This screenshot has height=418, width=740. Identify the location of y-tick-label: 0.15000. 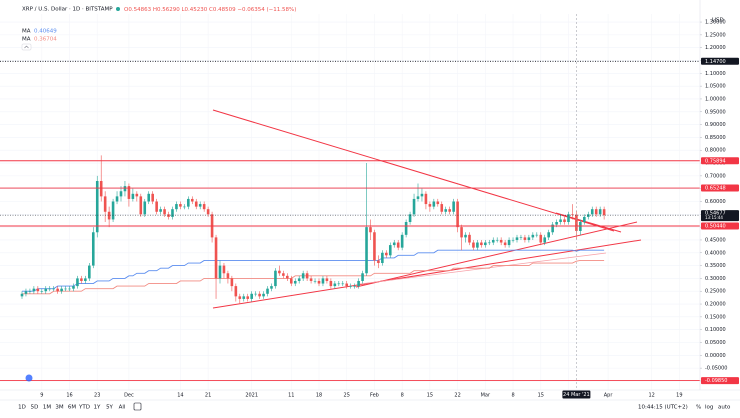
(715, 317).